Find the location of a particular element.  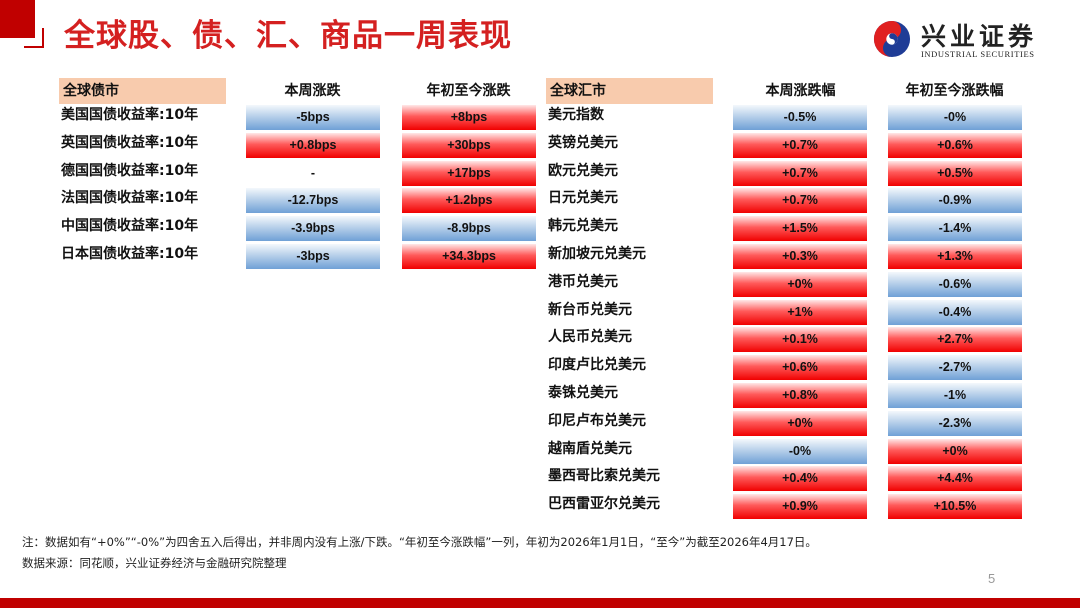

bond-row-label: 中国国债收益率:10年 is located at coordinates (130, 226).